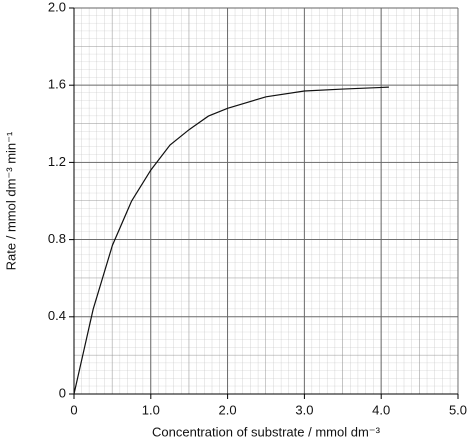 The height and width of the screenshot is (447, 471). What do you see at coordinates (304, 409) in the screenshot?
I see `x-tick-label: 3.0` at bounding box center [304, 409].